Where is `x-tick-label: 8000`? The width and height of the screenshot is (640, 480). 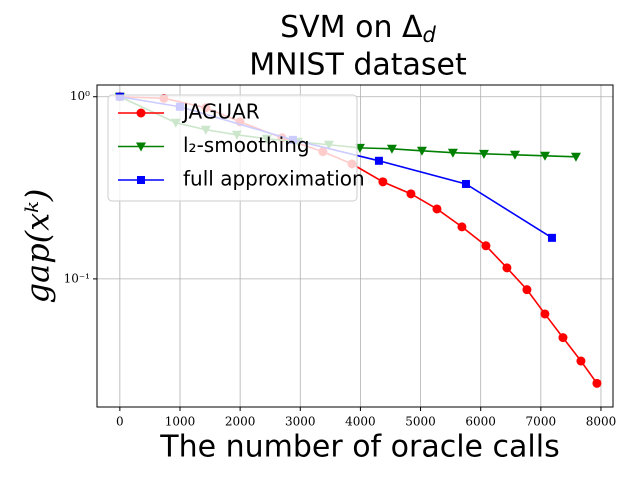
x-tick-label: 8000 is located at coordinates (601, 422).